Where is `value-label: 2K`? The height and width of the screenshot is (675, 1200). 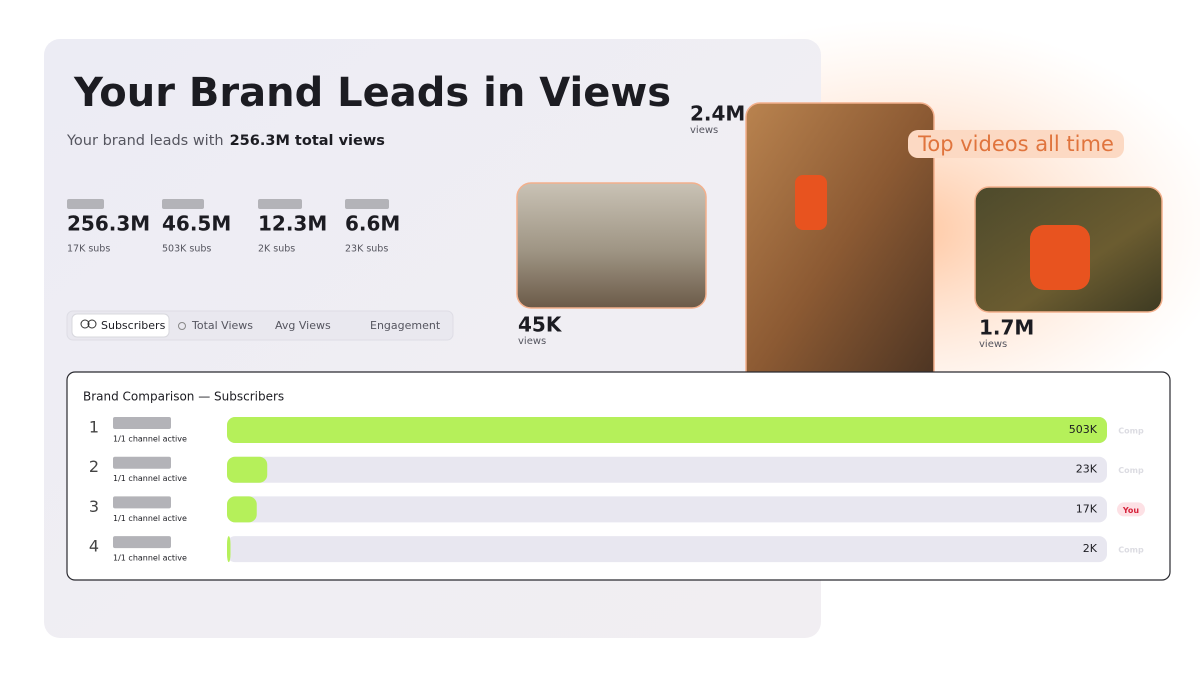 value-label: 2K is located at coordinates (1090, 548).